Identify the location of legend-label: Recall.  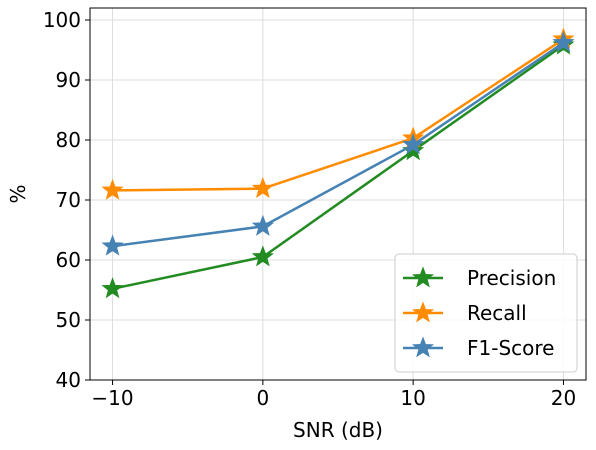
(497, 313).